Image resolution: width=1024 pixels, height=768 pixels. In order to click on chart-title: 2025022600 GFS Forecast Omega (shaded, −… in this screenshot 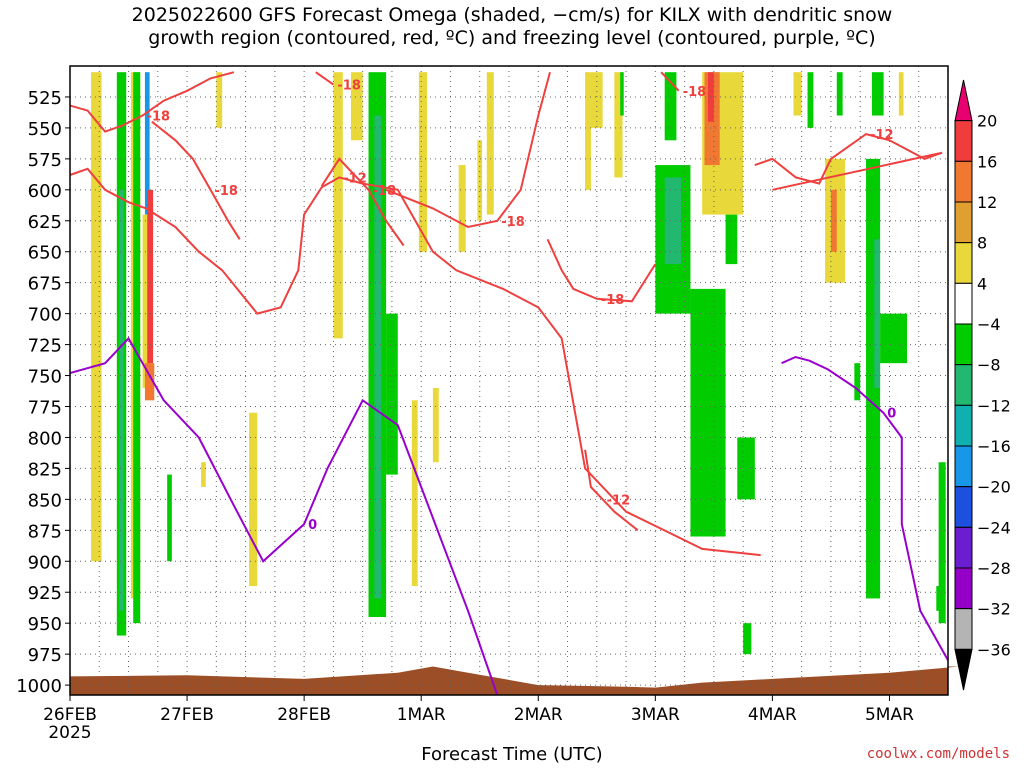, I will do `click(512, 27)`.